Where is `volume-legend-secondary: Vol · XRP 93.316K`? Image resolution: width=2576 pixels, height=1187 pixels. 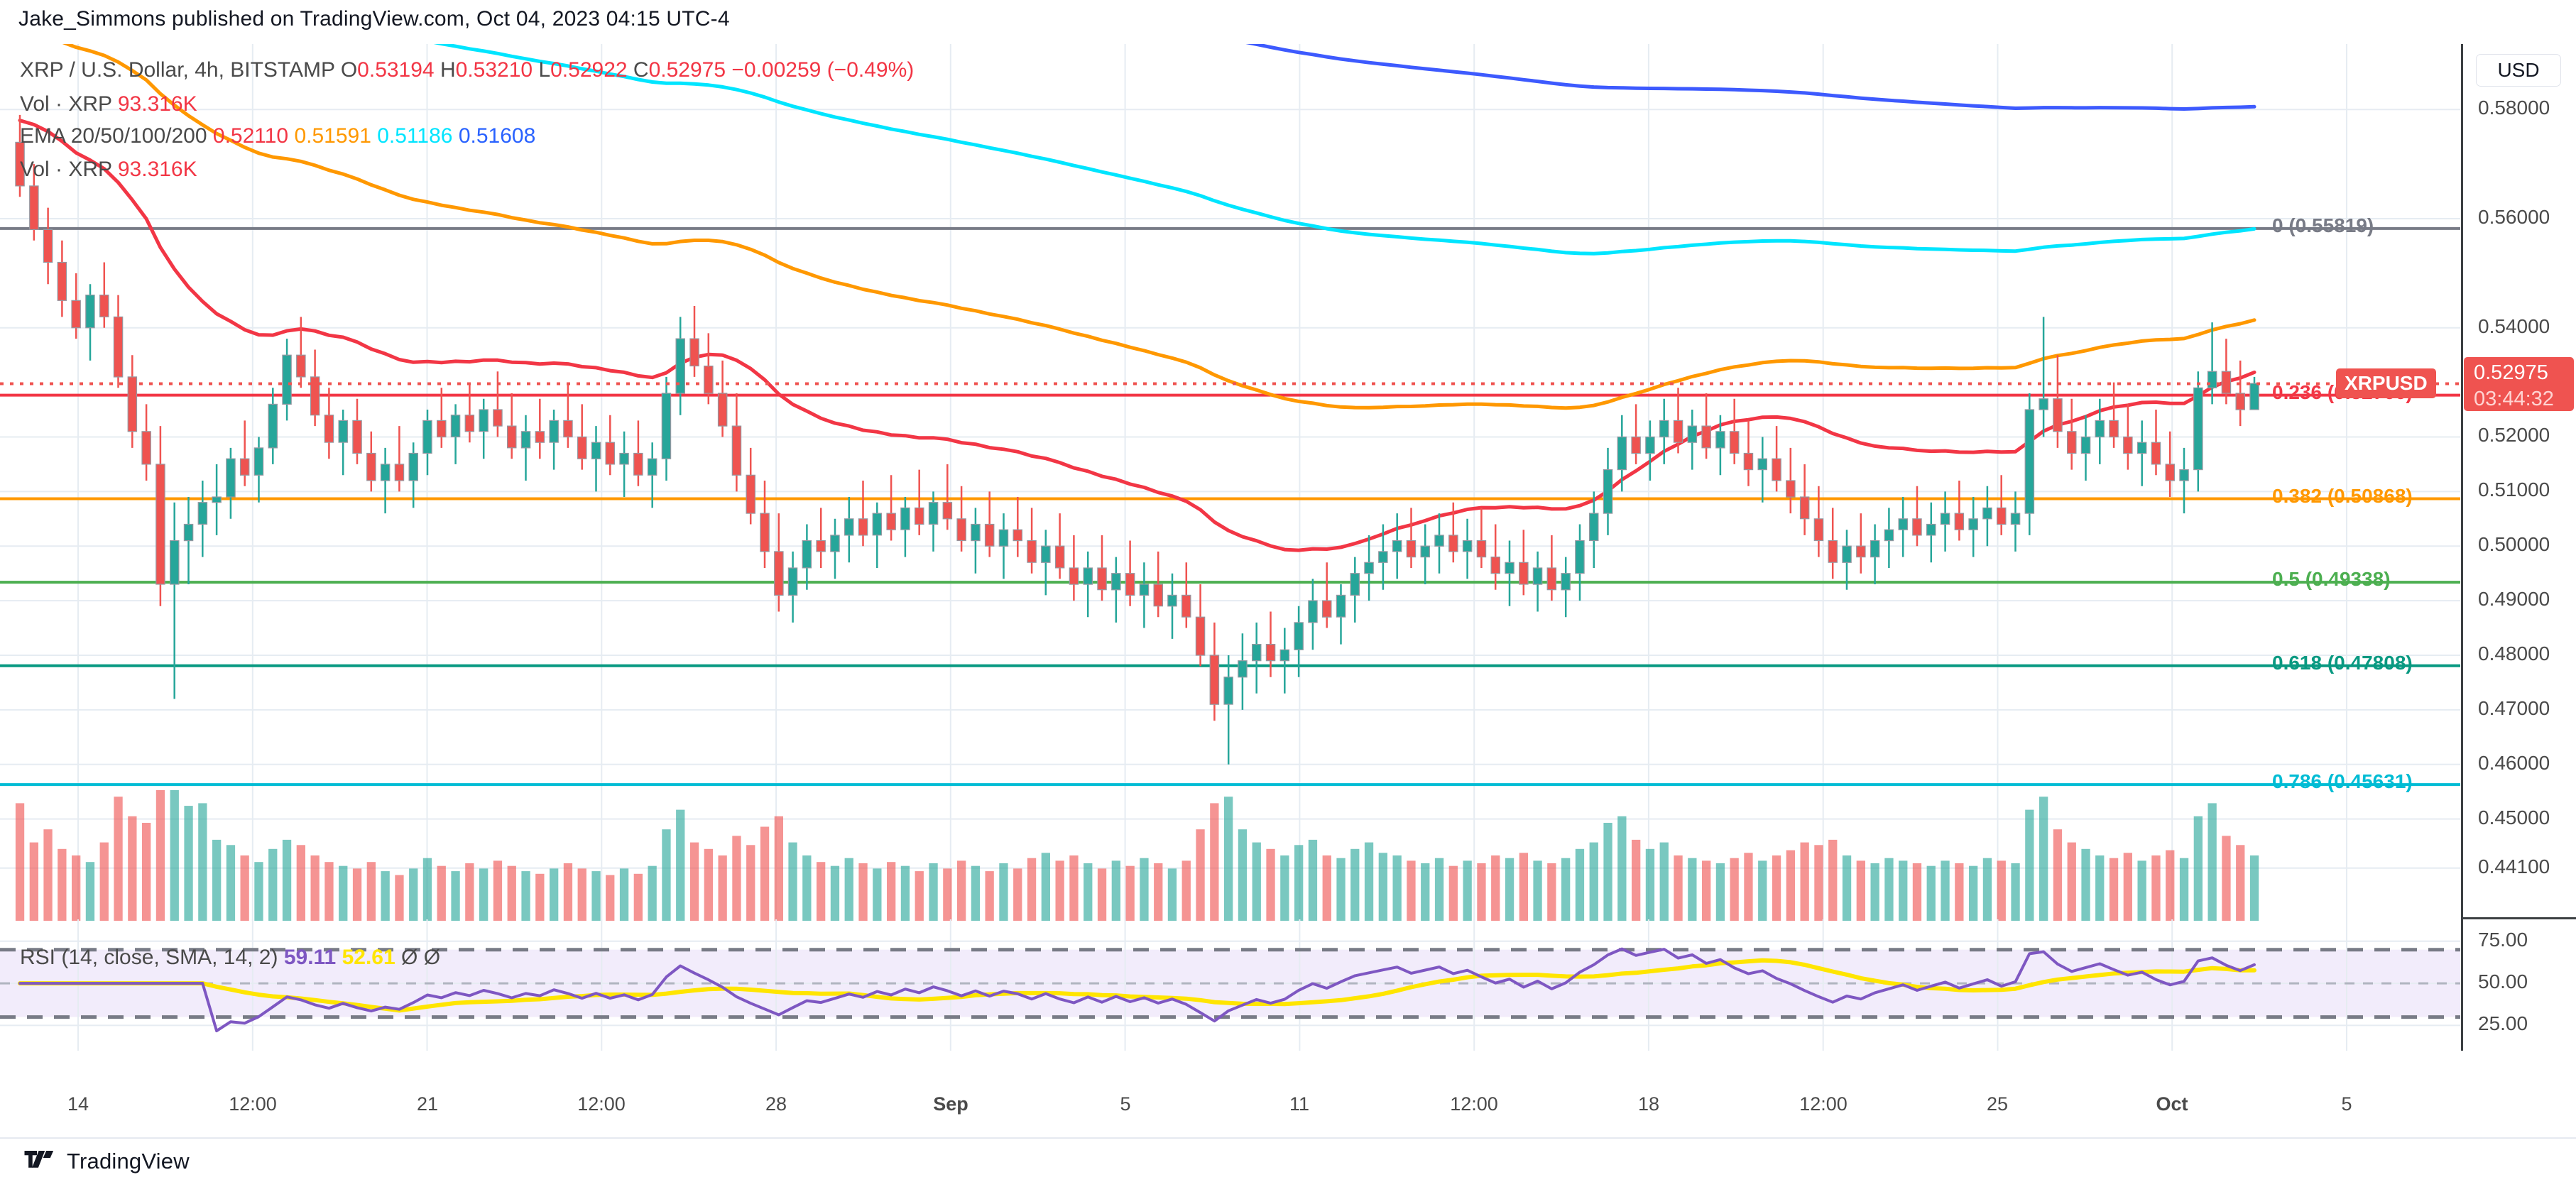
volume-legend-secondary: Vol · XRP 93.316K is located at coordinates (108, 170).